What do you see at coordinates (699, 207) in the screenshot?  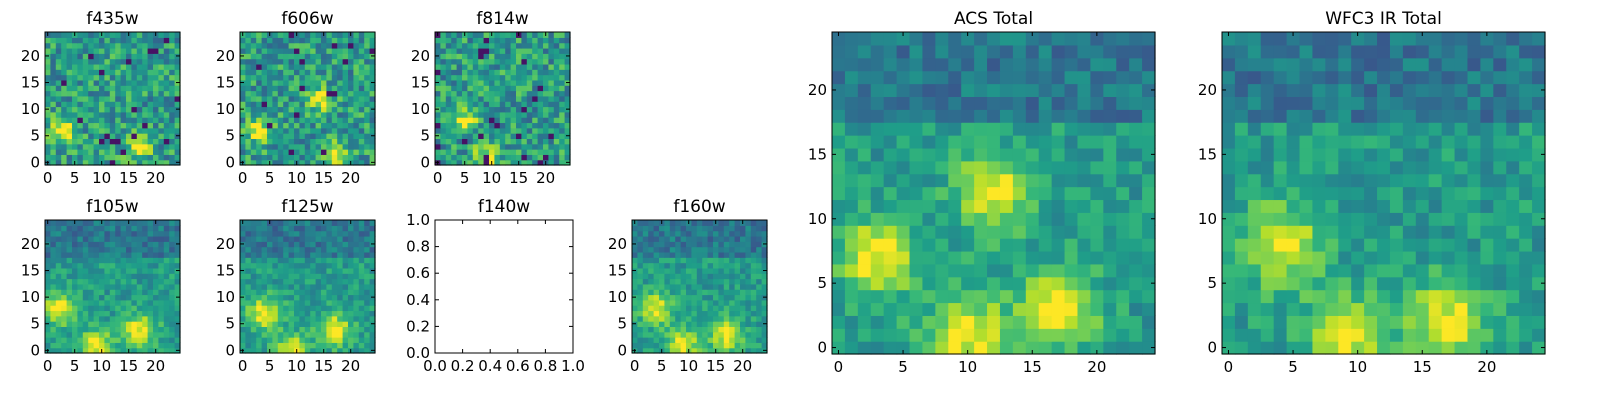 I see `panel-title: f160w` at bounding box center [699, 207].